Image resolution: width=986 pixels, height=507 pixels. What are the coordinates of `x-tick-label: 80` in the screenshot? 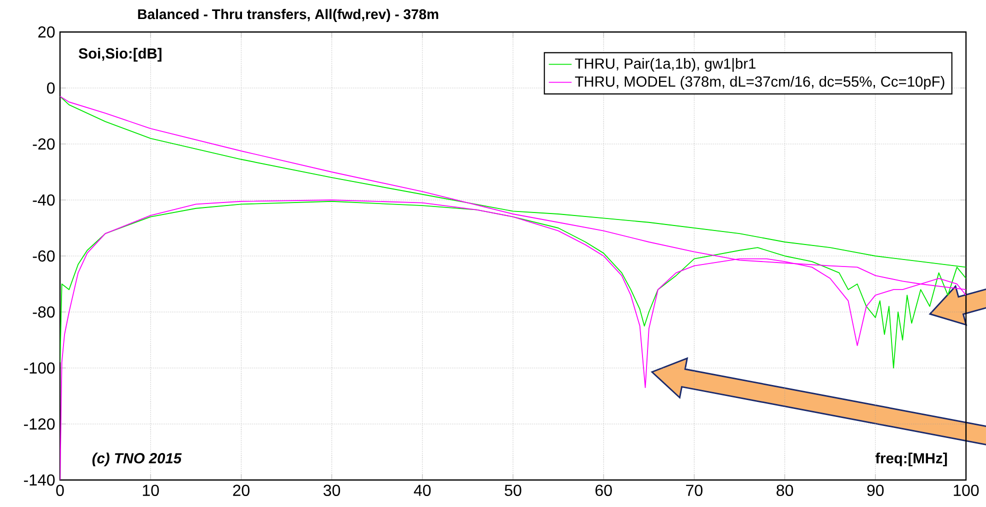 It's located at (785, 490).